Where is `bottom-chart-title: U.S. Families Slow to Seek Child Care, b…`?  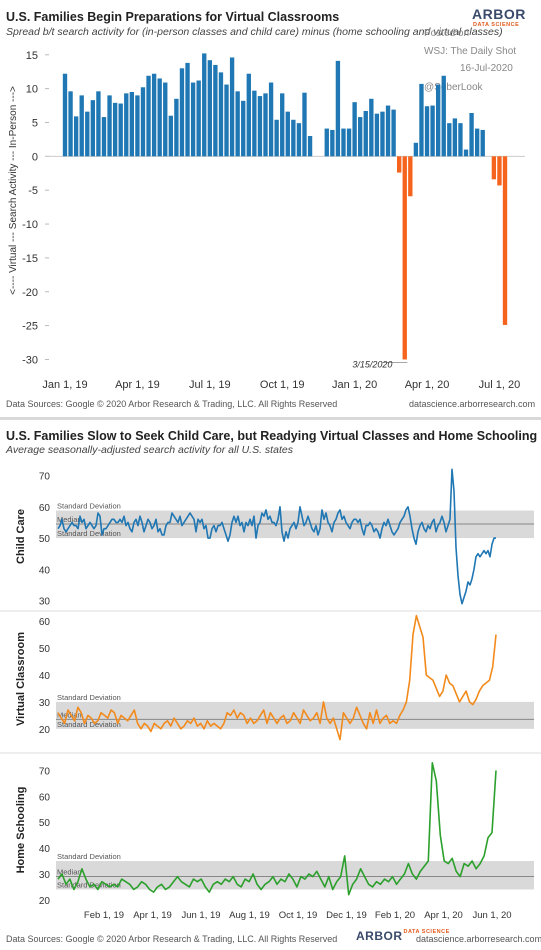
bottom-chart-title: U.S. Families Slow to Seek Child Care, b… is located at coordinates (272, 436).